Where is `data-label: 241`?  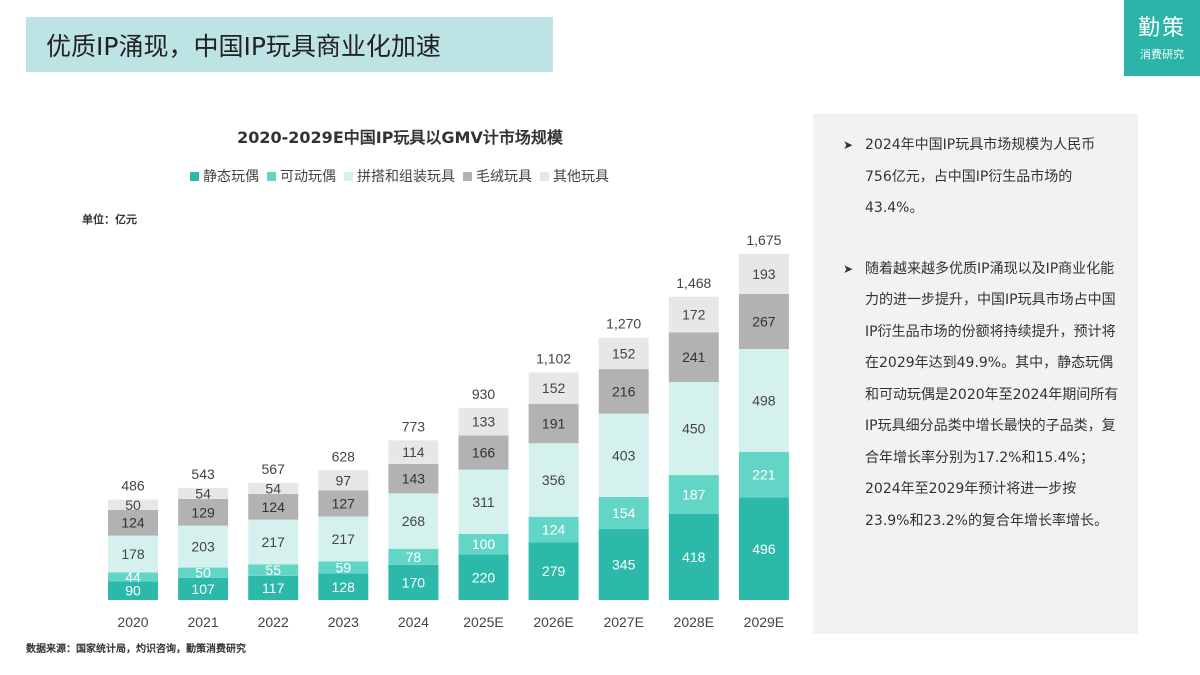
data-label: 241 is located at coordinates (694, 357).